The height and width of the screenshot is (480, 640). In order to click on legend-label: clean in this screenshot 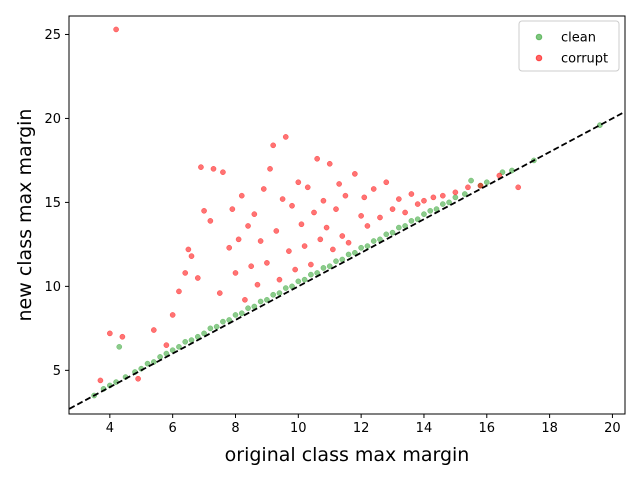, I will do `click(578, 38)`.